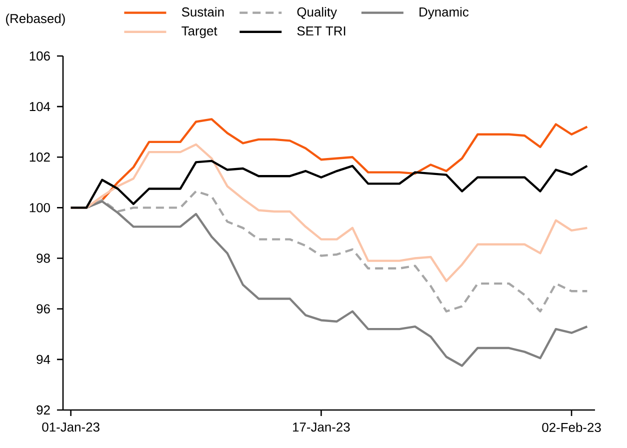 The height and width of the screenshot is (448, 627). Describe the element at coordinates (321, 427) in the screenshot. I see `x-tick-label: 17-Jan-23` at that location.